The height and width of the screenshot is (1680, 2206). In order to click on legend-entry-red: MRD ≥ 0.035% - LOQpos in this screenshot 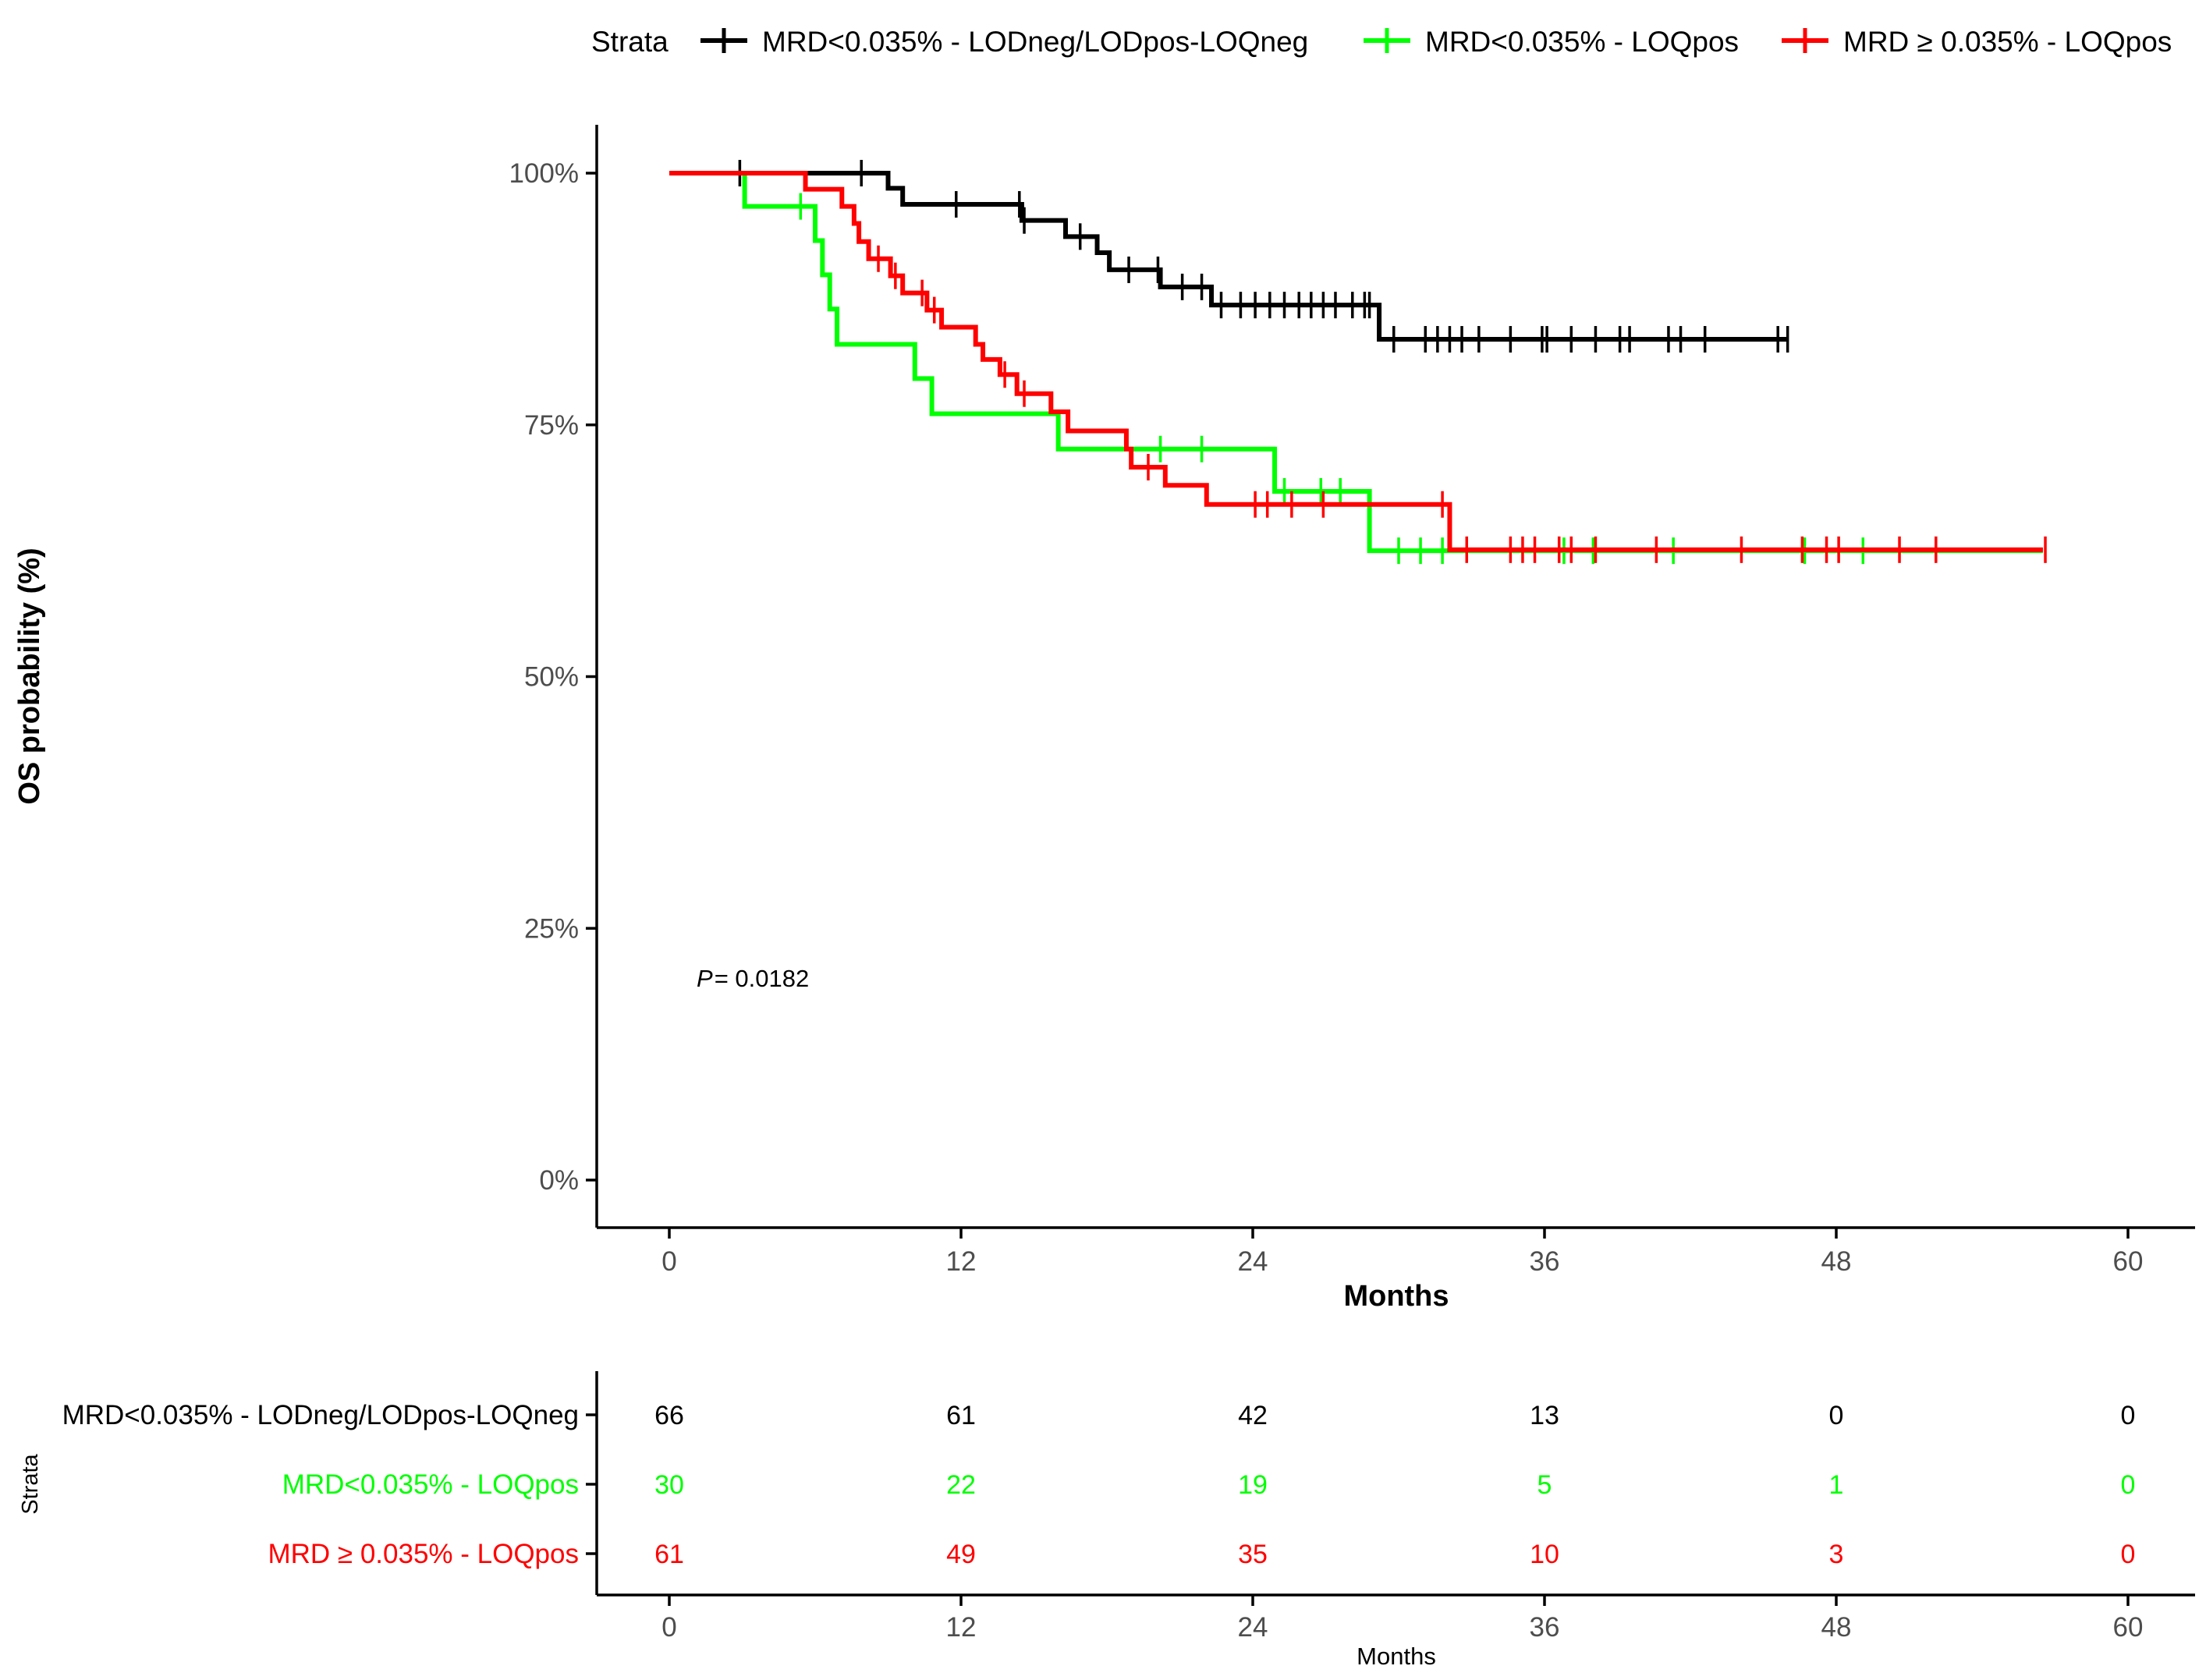, I will do `click(1977, 42)`.